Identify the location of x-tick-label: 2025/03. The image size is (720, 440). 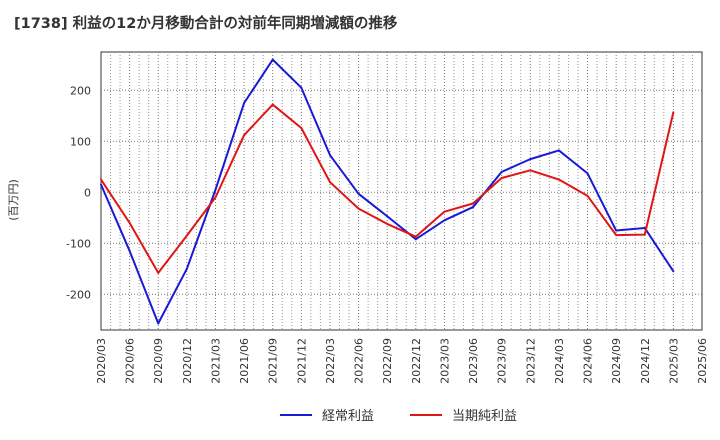
(673, 361).